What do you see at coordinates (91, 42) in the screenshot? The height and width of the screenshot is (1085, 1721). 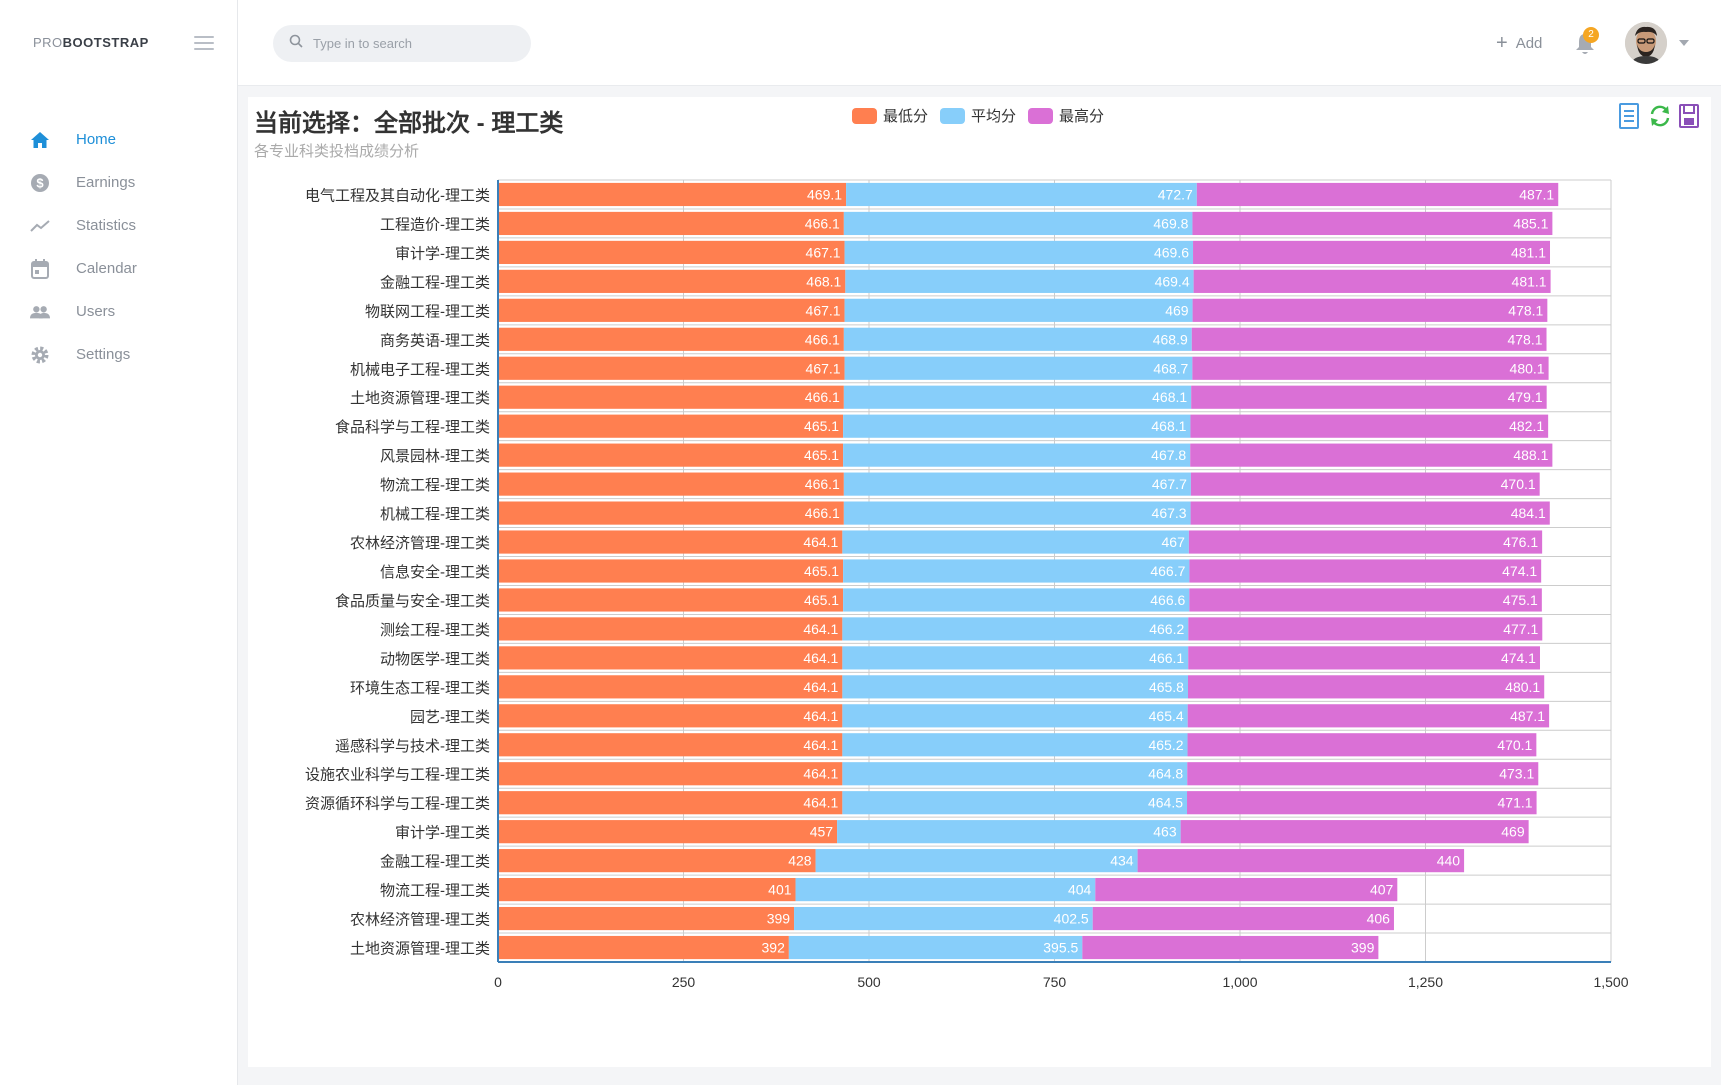 I see `brand-logo: PROBOOTSTRAP` at bounding box center [91, 42].